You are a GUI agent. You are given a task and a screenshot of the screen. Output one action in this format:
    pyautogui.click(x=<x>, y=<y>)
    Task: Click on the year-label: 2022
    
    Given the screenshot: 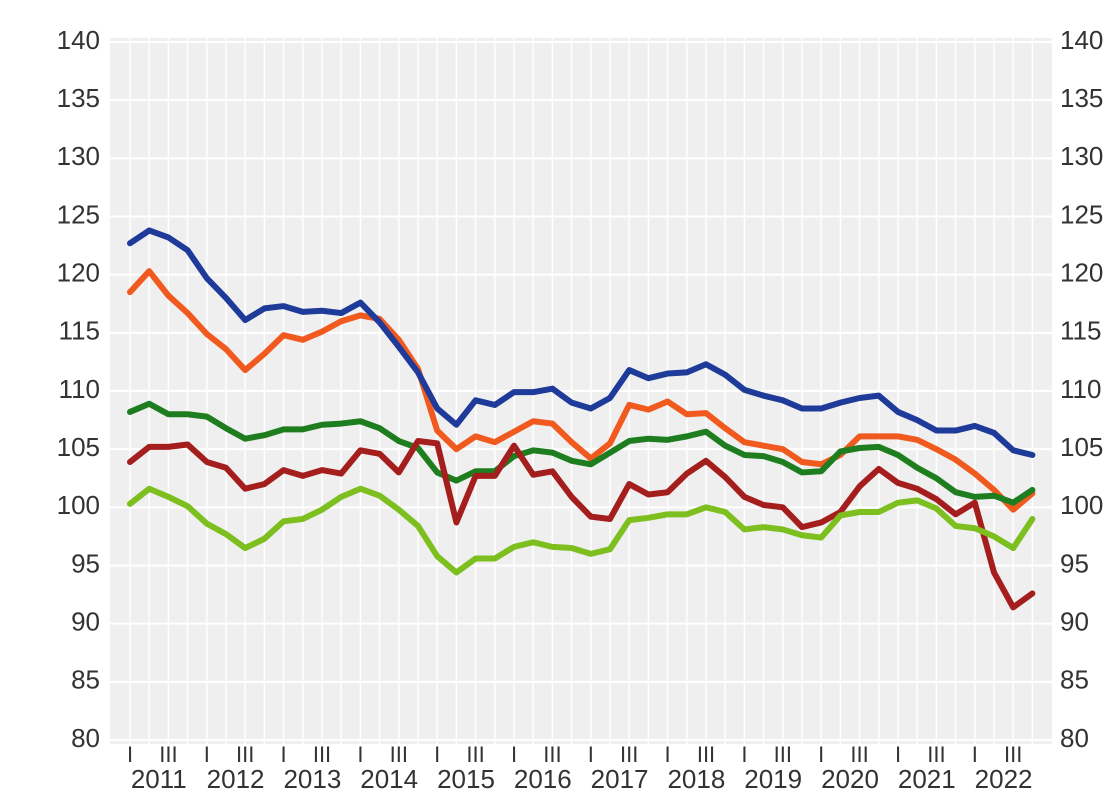 What is the action you would take?
    pyautogui.click(x=1004, y=778)
    